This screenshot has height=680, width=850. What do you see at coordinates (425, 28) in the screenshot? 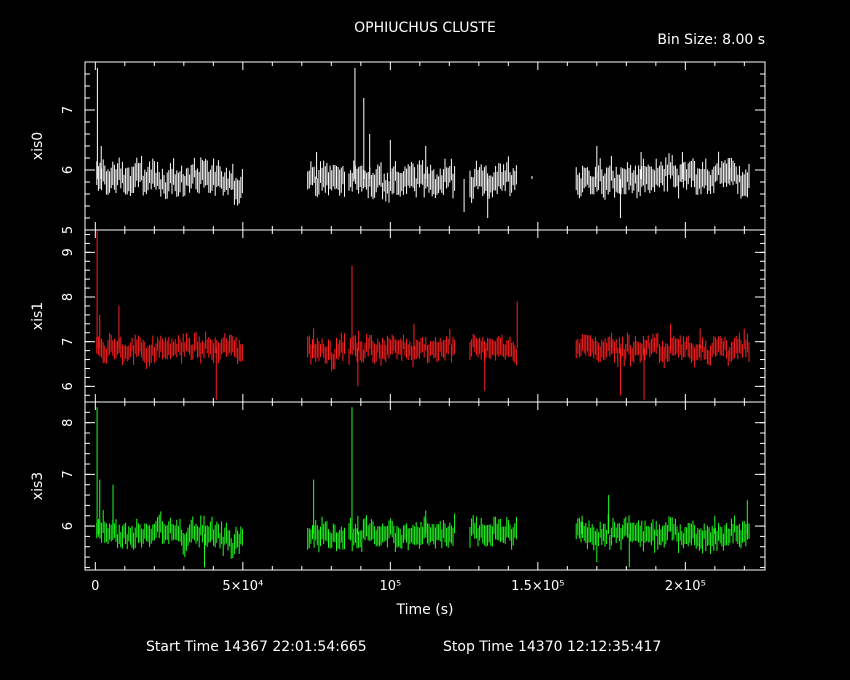
I see `chart-title: OPHIUCHUS CLUSTE` at bounding box center [425, 28].